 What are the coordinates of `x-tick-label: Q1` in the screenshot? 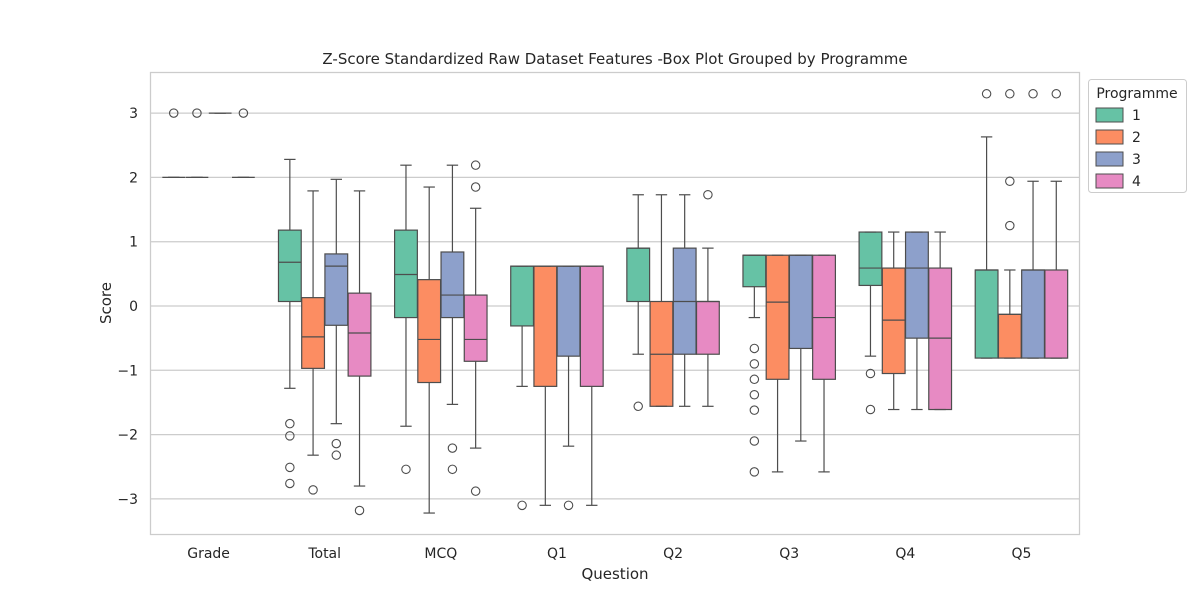 It's located at (557, 554).